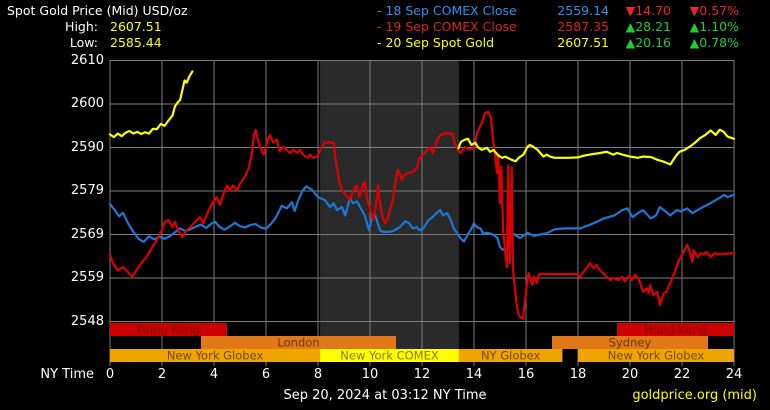 Image resolution: width=770 pixels, height=410 pixels. What do you see at coordinates (87, 190) in the screenshot?
I see `y-axis-tick-label: 2579` at bounding box center [87, 190].